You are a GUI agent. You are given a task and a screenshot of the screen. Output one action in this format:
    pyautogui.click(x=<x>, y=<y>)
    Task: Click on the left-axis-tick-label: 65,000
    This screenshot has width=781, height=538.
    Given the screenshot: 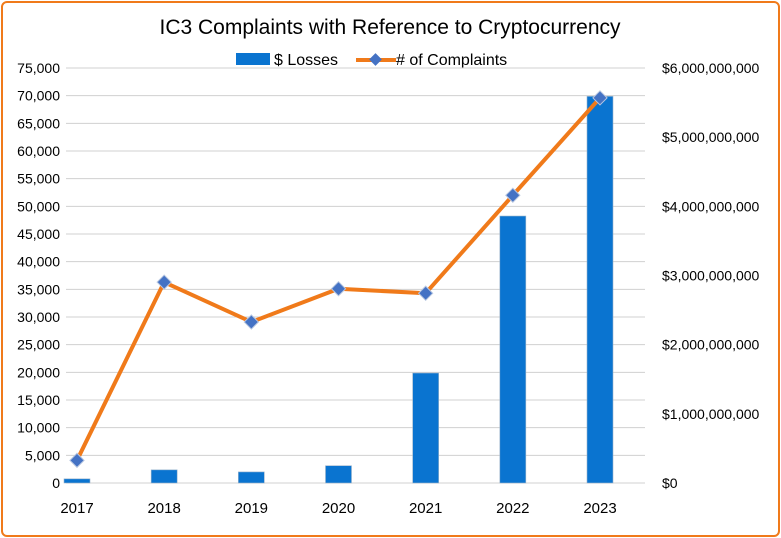 What is the action you would take?
    pyautogui.click(x=38, y=123)
    